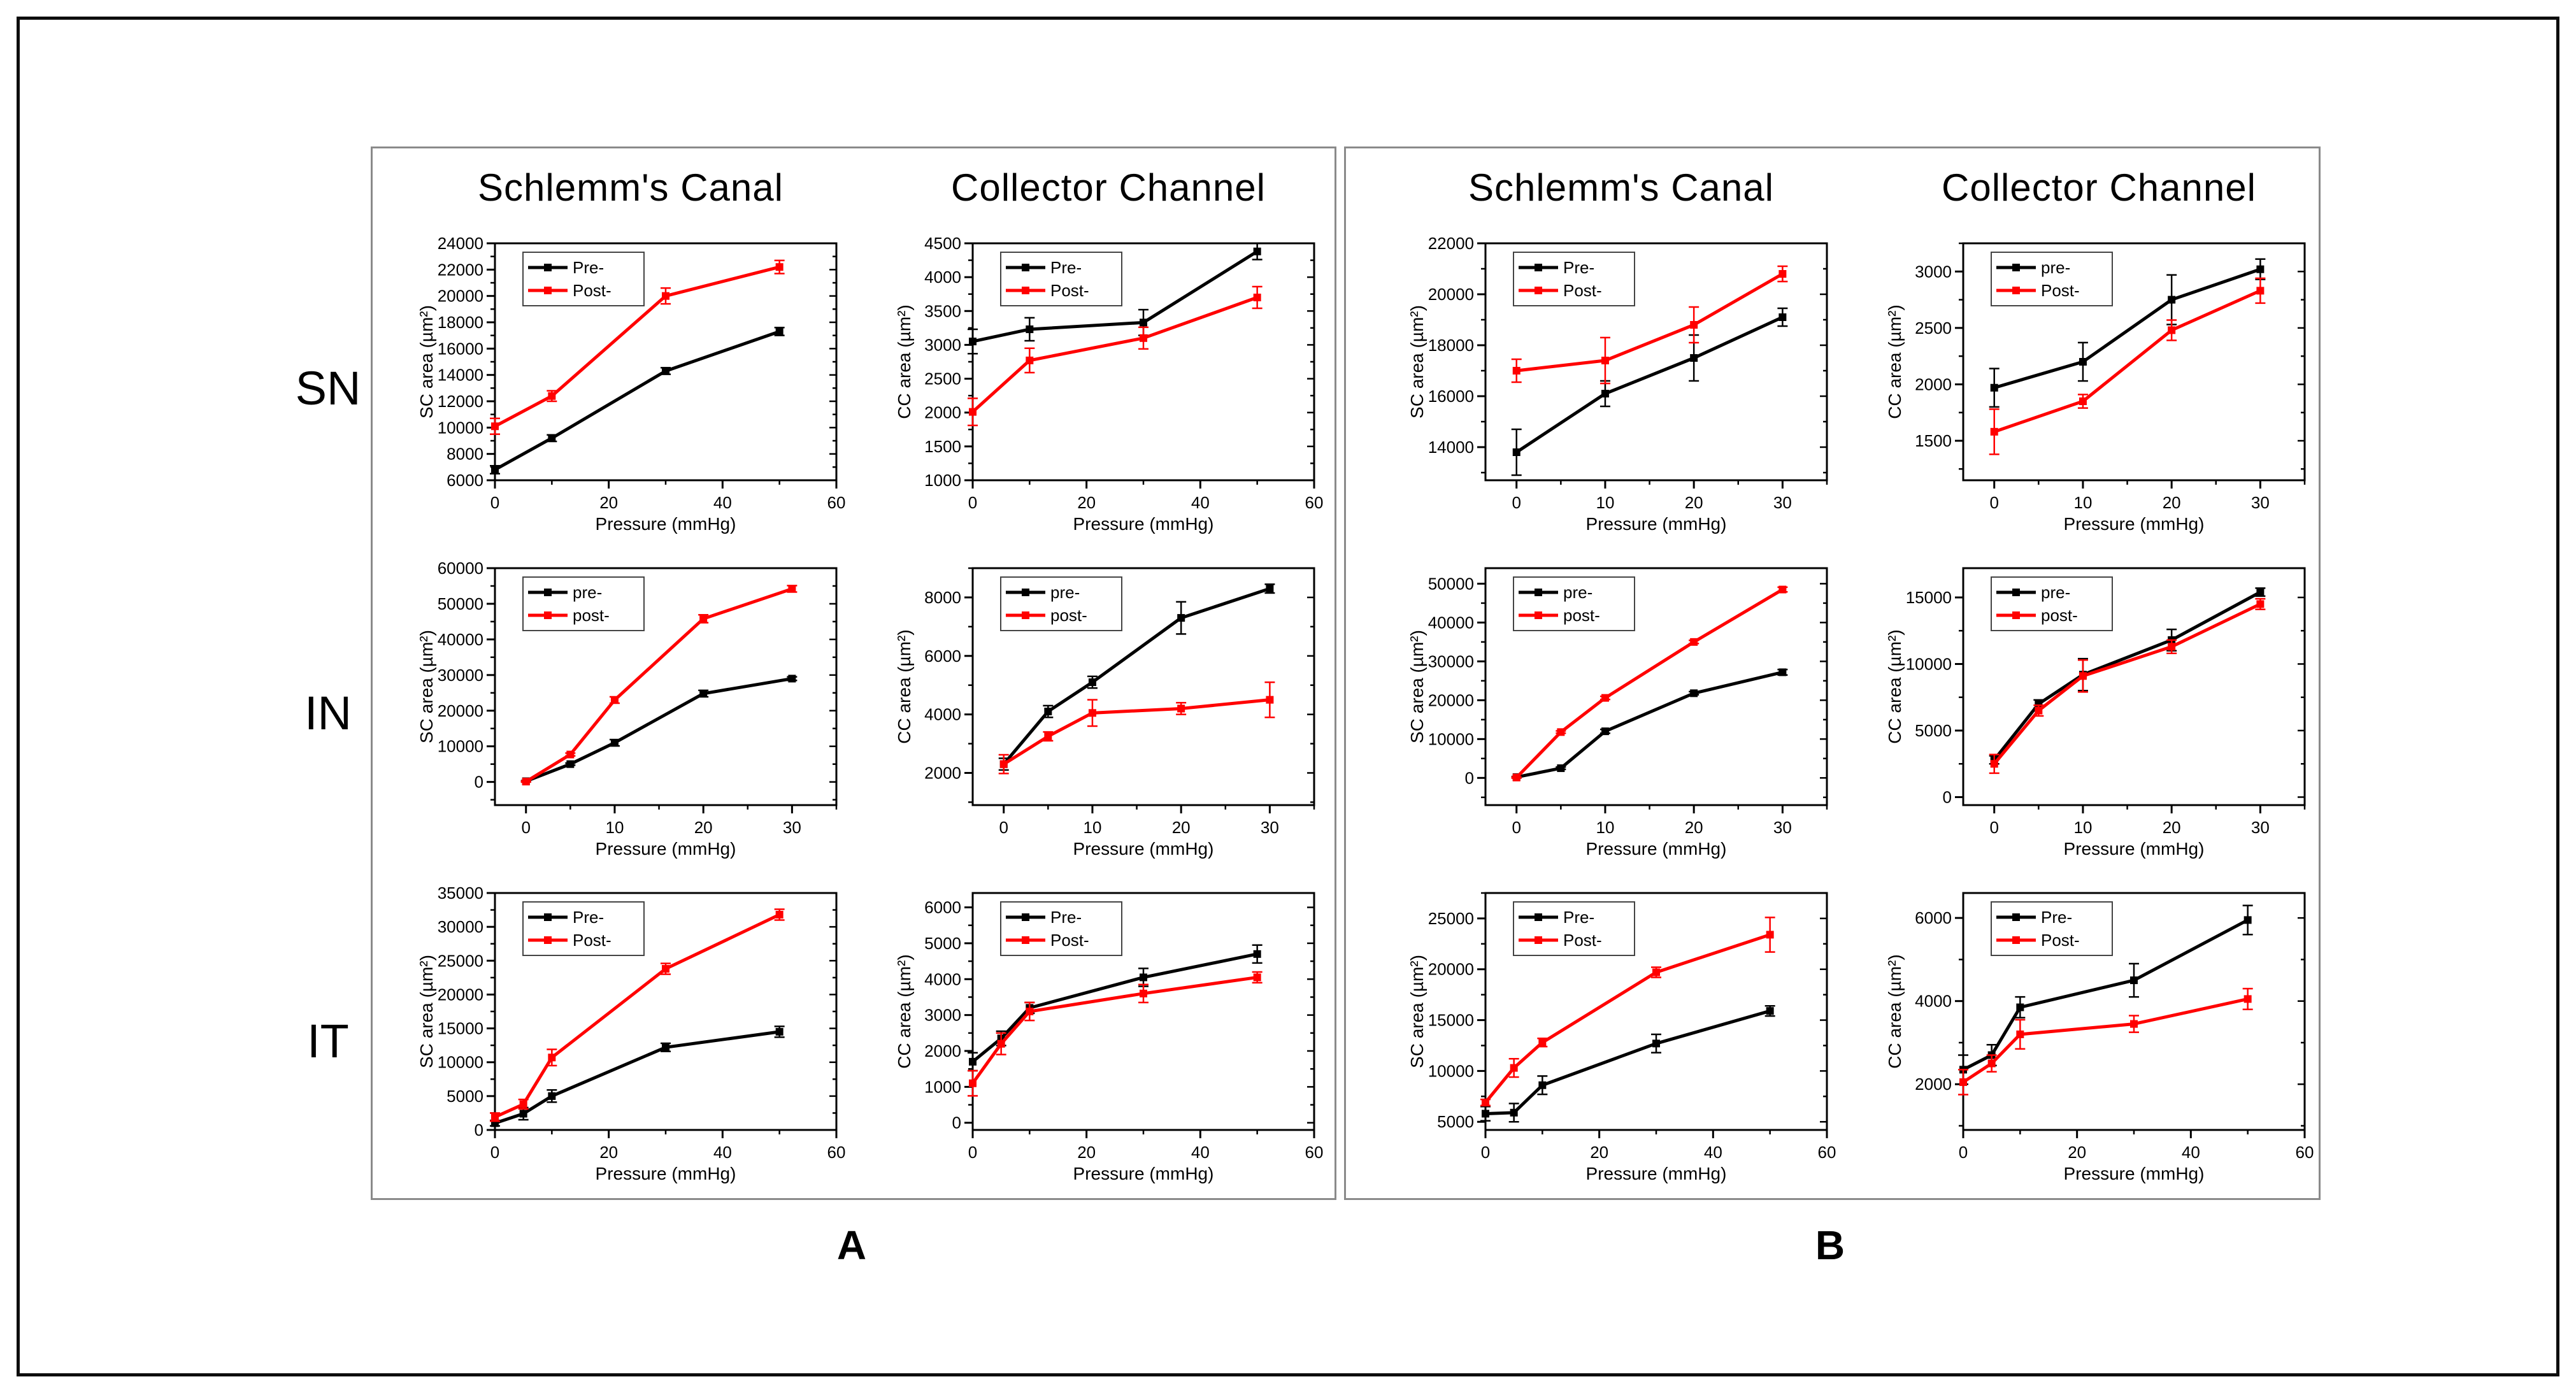 Image resolution: width=2576 pixels, height=1393 pixels. Describe the element at coordinates (461, 639) in the screenshot. I see `y-tick-label: 40000` at that location.